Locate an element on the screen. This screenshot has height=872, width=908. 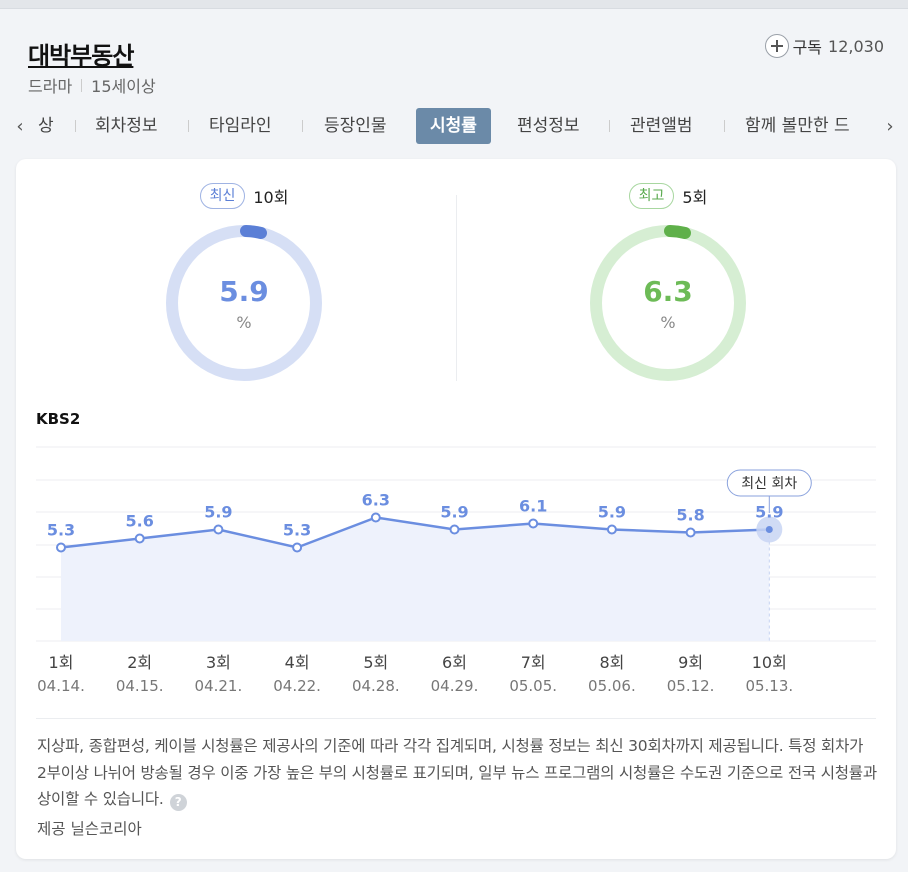
chevron-right-icon: › is located at coordinates (890, 126).